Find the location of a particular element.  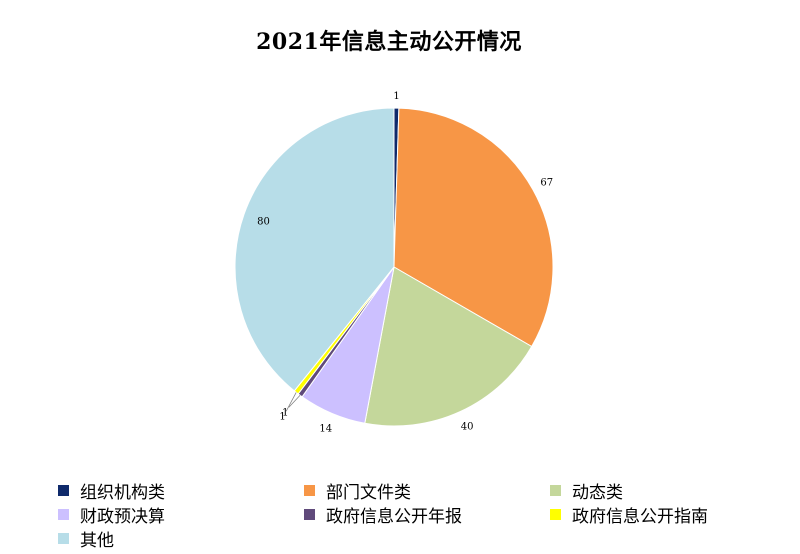

legend-item-5: 政府信息公开年报 is located at coordinates (427, 514).